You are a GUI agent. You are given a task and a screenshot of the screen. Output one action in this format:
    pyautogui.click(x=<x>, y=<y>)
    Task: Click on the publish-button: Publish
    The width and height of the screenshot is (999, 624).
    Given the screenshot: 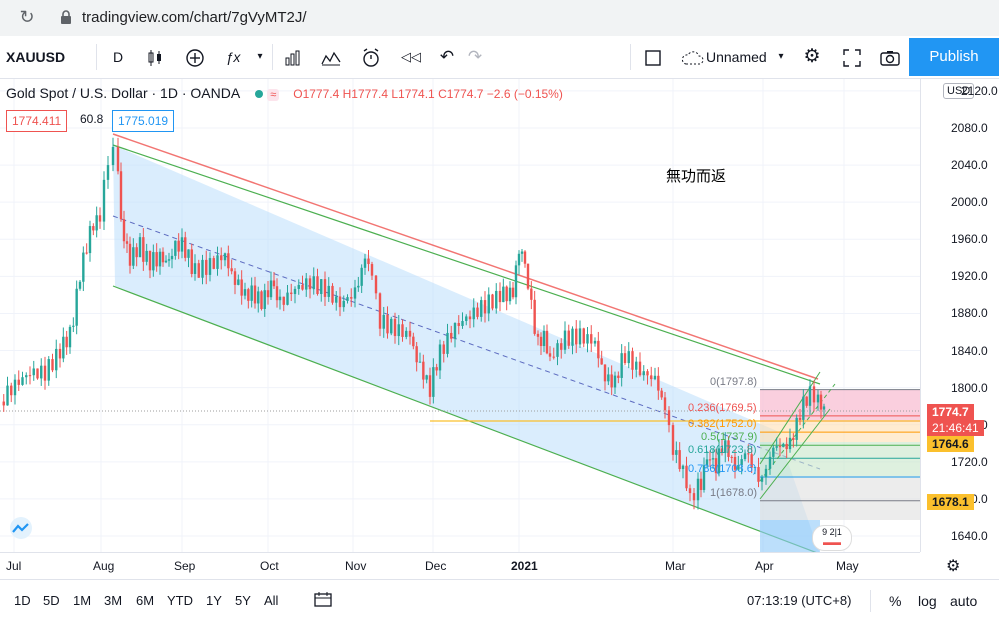 What is the action you would take?
    pyautogui.click(x=954, y=57)
    